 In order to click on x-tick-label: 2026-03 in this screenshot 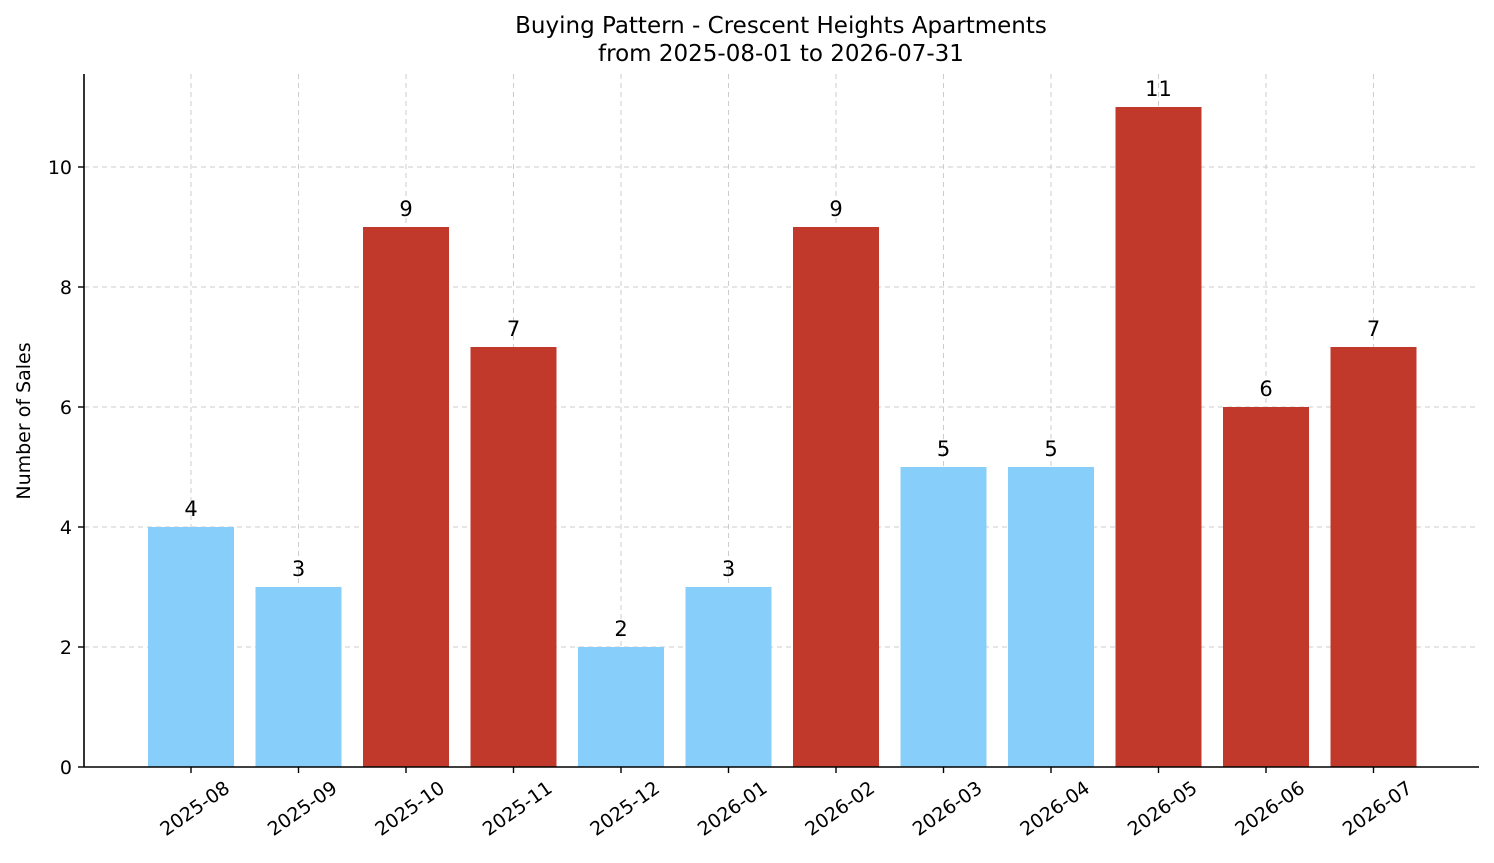, I will do `click(948, 809)`.